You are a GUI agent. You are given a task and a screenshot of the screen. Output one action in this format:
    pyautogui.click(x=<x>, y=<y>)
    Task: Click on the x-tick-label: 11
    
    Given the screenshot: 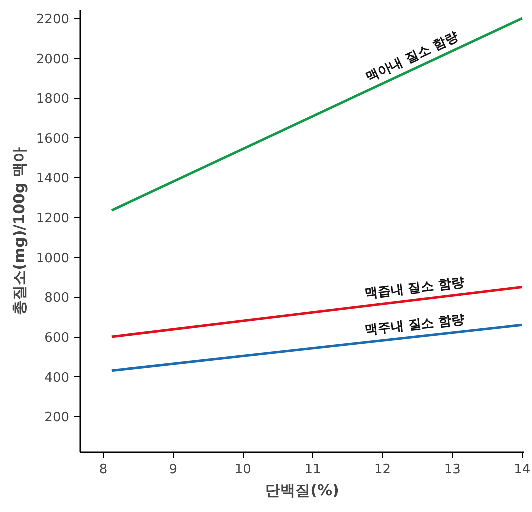 What is the action you would take?
    pyautogui.click(x=313, y=470)
    